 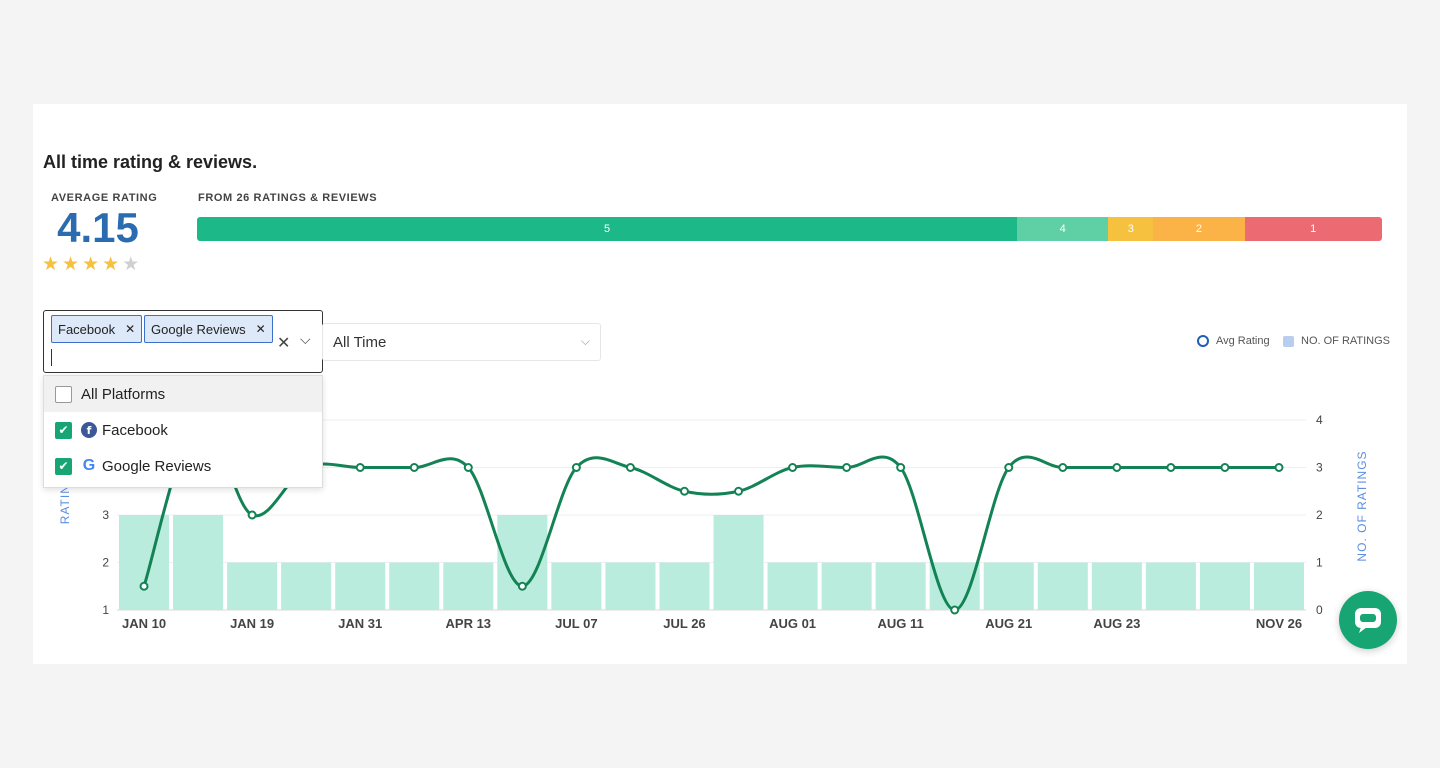 What do you see at coordinates (89, 465) in the screenshot?
I see `google-icon: G` at bounding box center [89, 465].